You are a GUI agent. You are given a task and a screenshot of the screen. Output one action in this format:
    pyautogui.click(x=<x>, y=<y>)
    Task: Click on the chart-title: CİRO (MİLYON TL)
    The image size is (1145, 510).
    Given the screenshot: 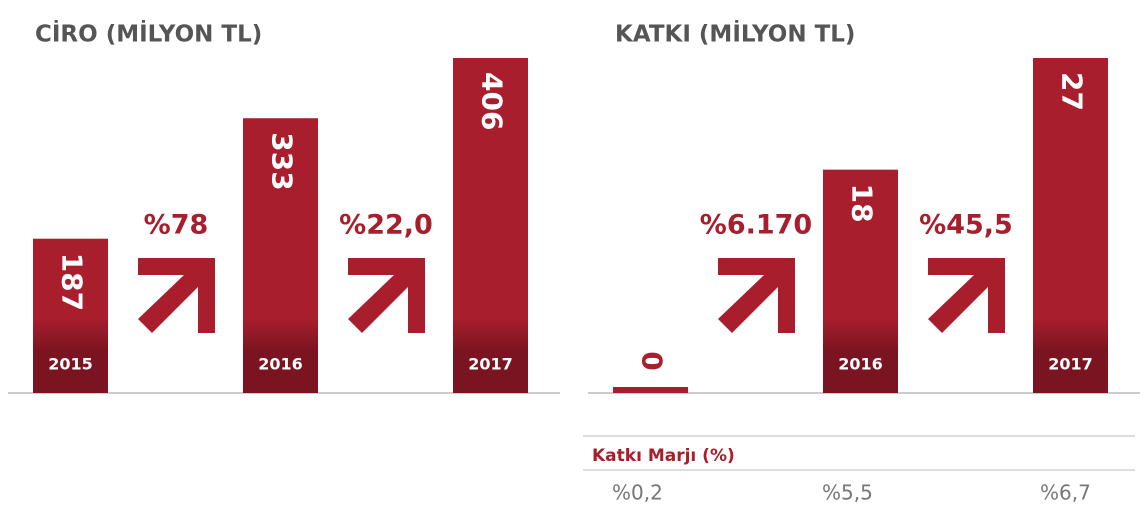 What is the action you would take?
    pyautogui.click(x=148, y=34)
    